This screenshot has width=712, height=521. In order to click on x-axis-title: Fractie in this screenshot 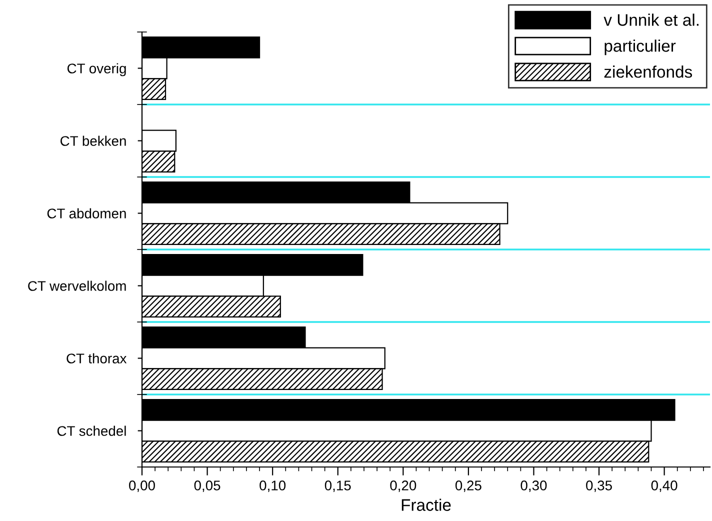, I will do `click(426, 504)`.